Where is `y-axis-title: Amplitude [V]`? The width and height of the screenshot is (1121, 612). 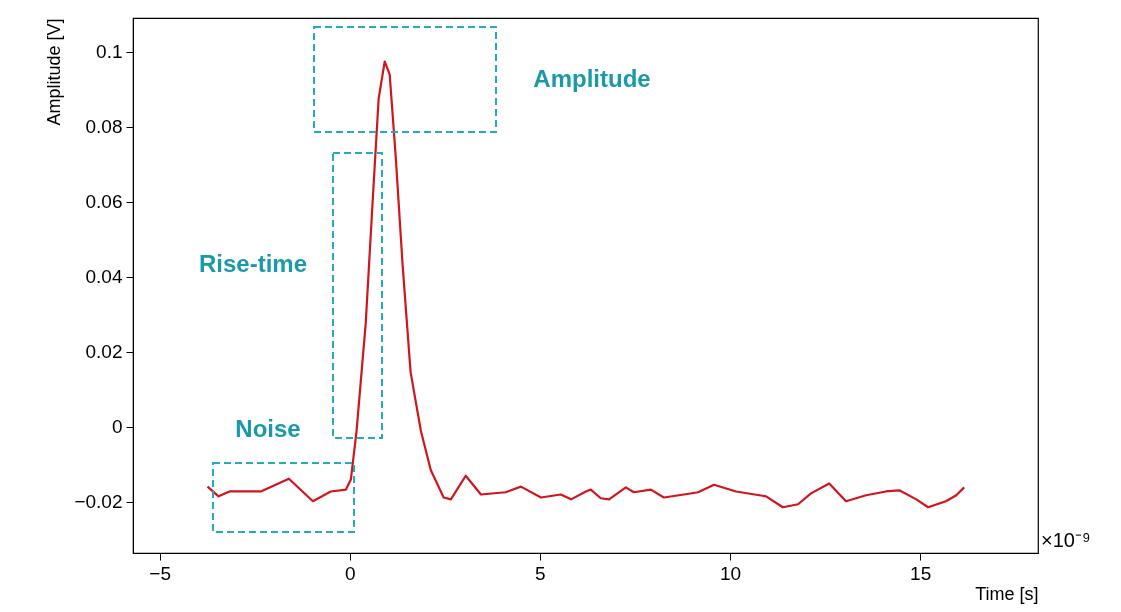 y-axis-title: Amplitude [V] is located at coordinates (54, 72).